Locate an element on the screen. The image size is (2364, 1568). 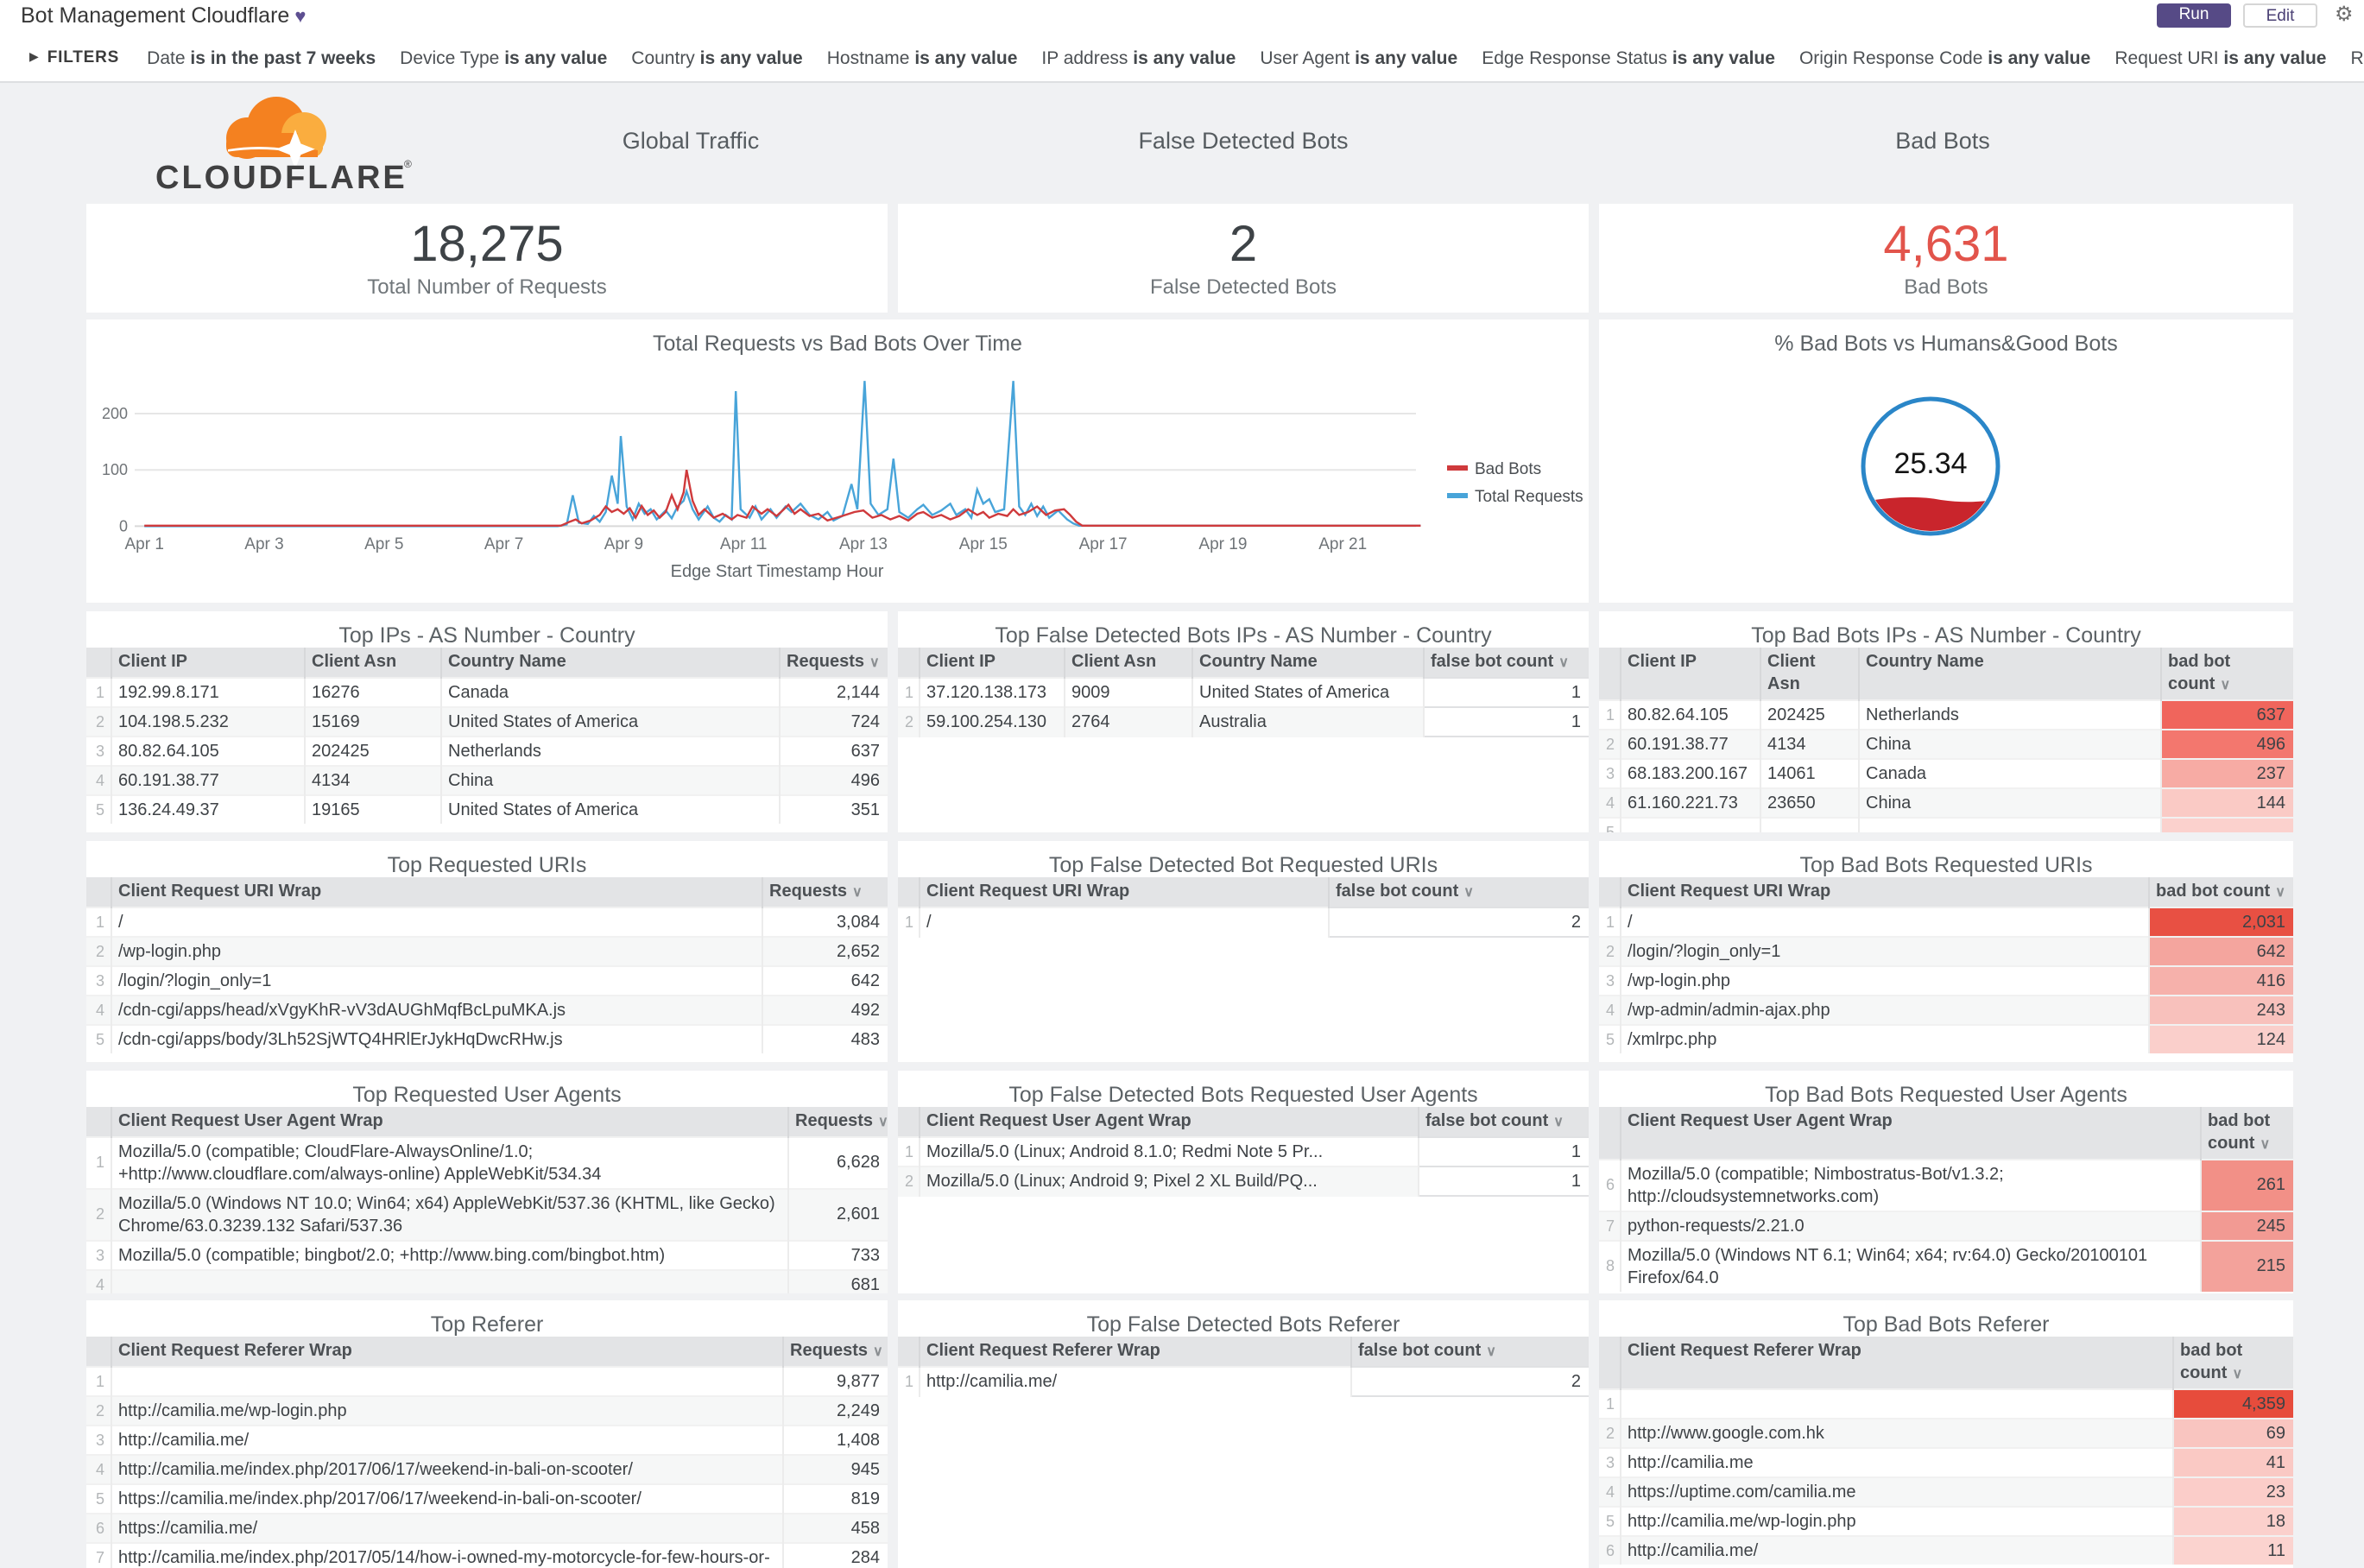
table-row: 2 59.100.254.130 2764 Australia 1 is located at coordinates (1243, 721).